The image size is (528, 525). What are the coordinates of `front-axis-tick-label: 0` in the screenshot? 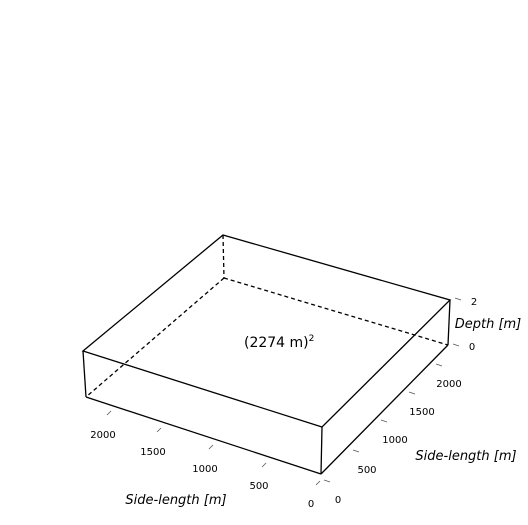 It's located at (311, 504).